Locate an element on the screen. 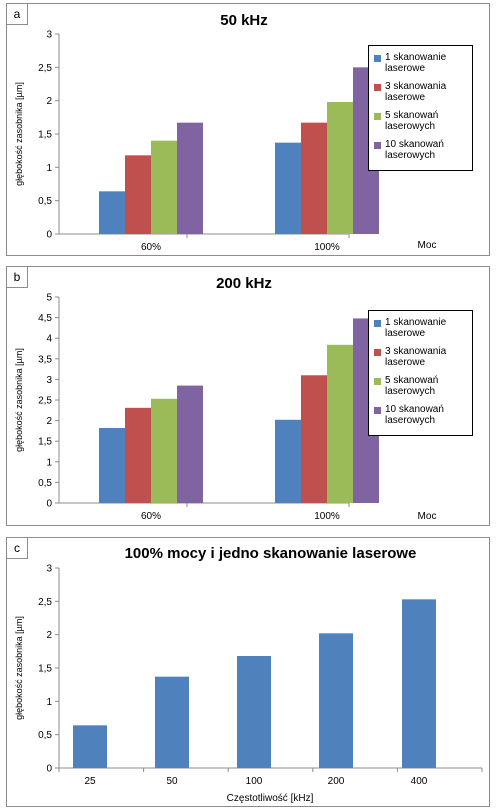 Image resolution: width=496 pixels, height=810 pixels. x-tick-label: 50 is located at coordinates (172, 781).